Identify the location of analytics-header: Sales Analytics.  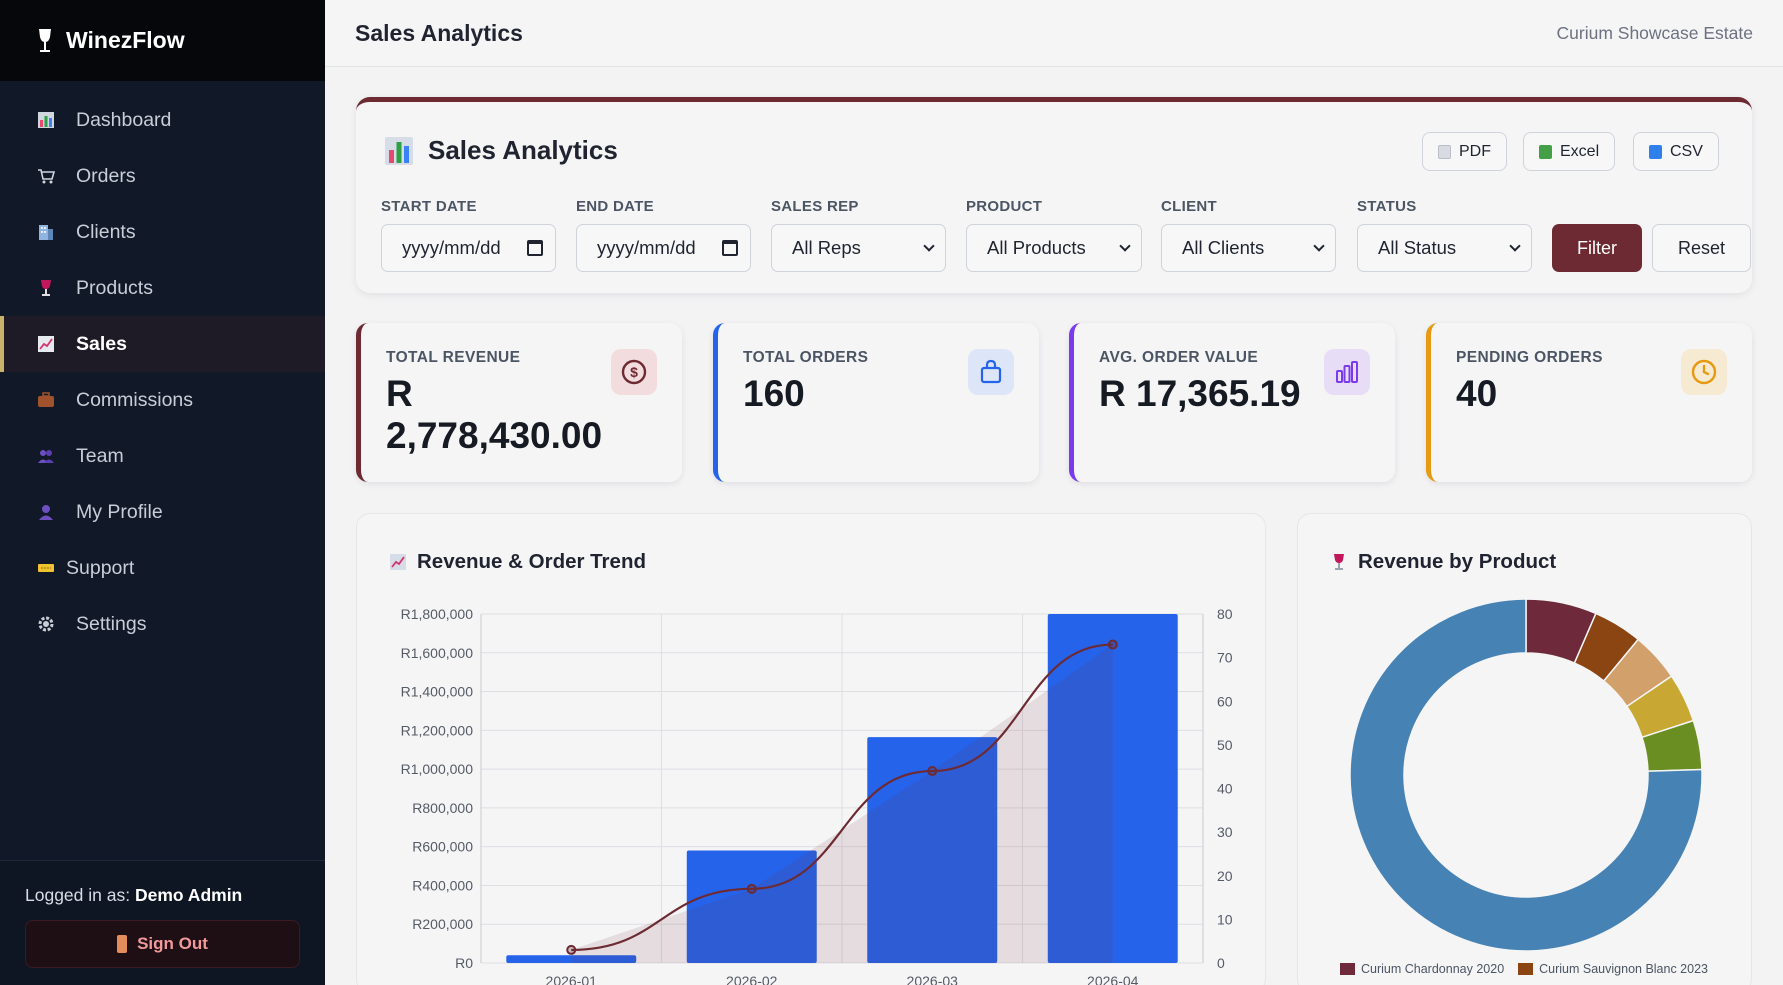
(501, 150).